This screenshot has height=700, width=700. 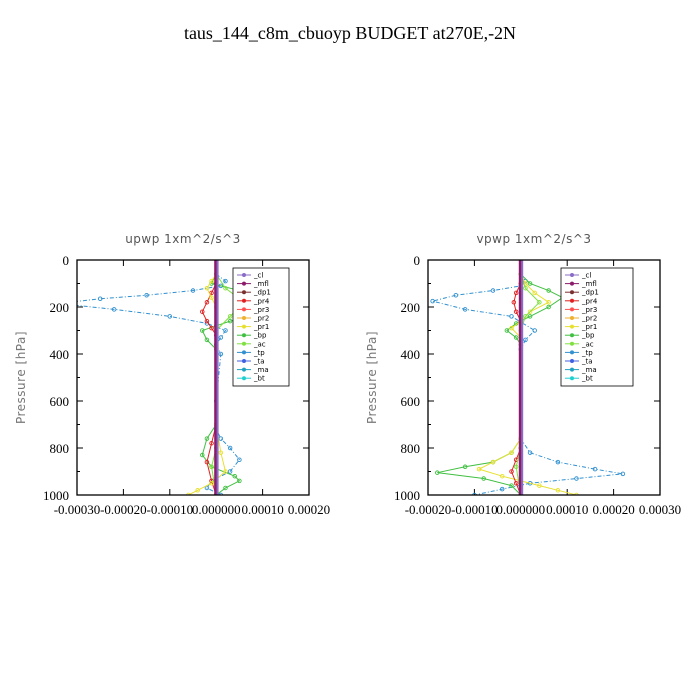 I want to click on series-line-bp, so click(x=500, y=384).